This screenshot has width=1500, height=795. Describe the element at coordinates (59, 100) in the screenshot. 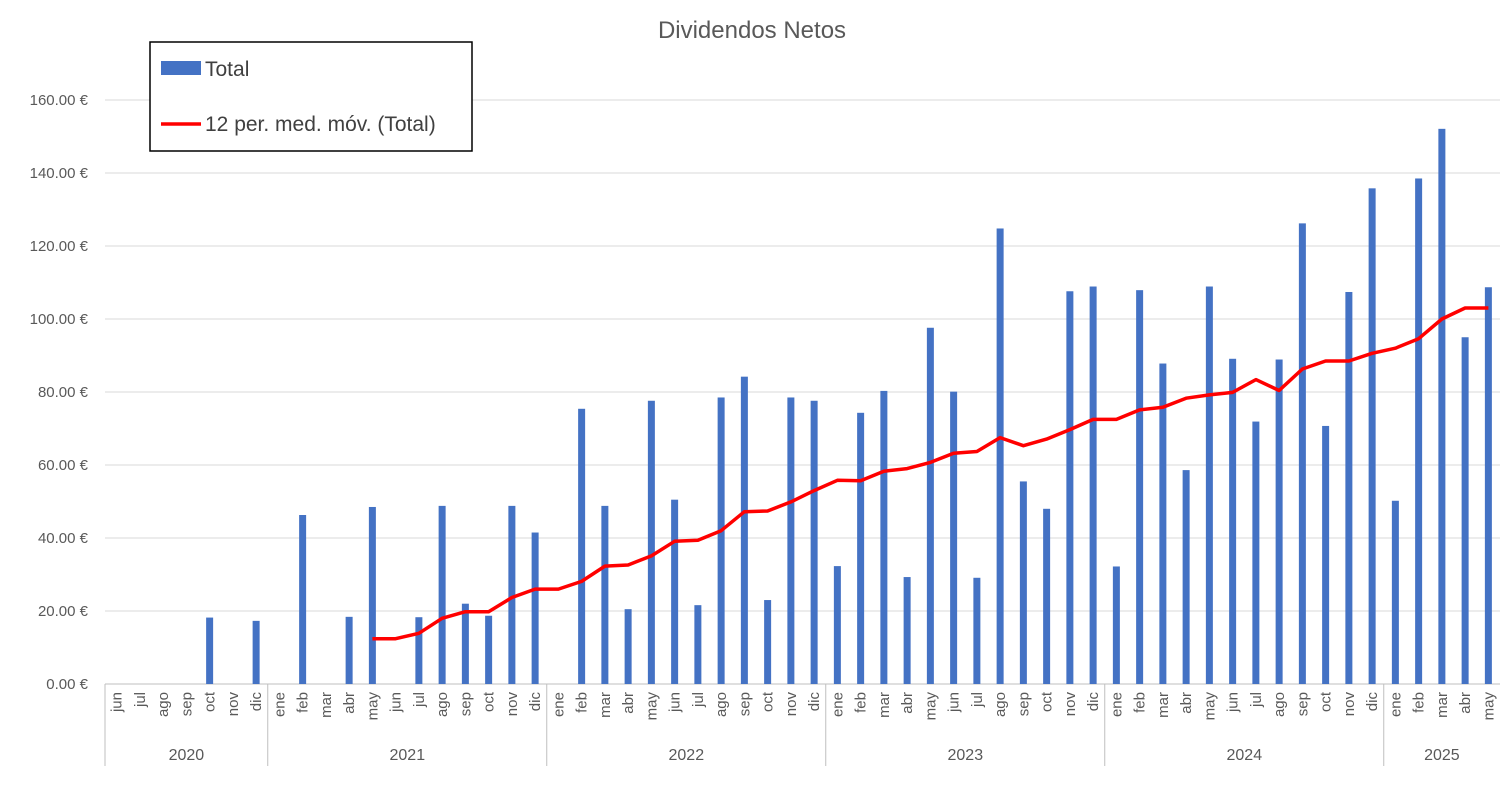

I see `y-tick-label: 160.00 €` at that location.